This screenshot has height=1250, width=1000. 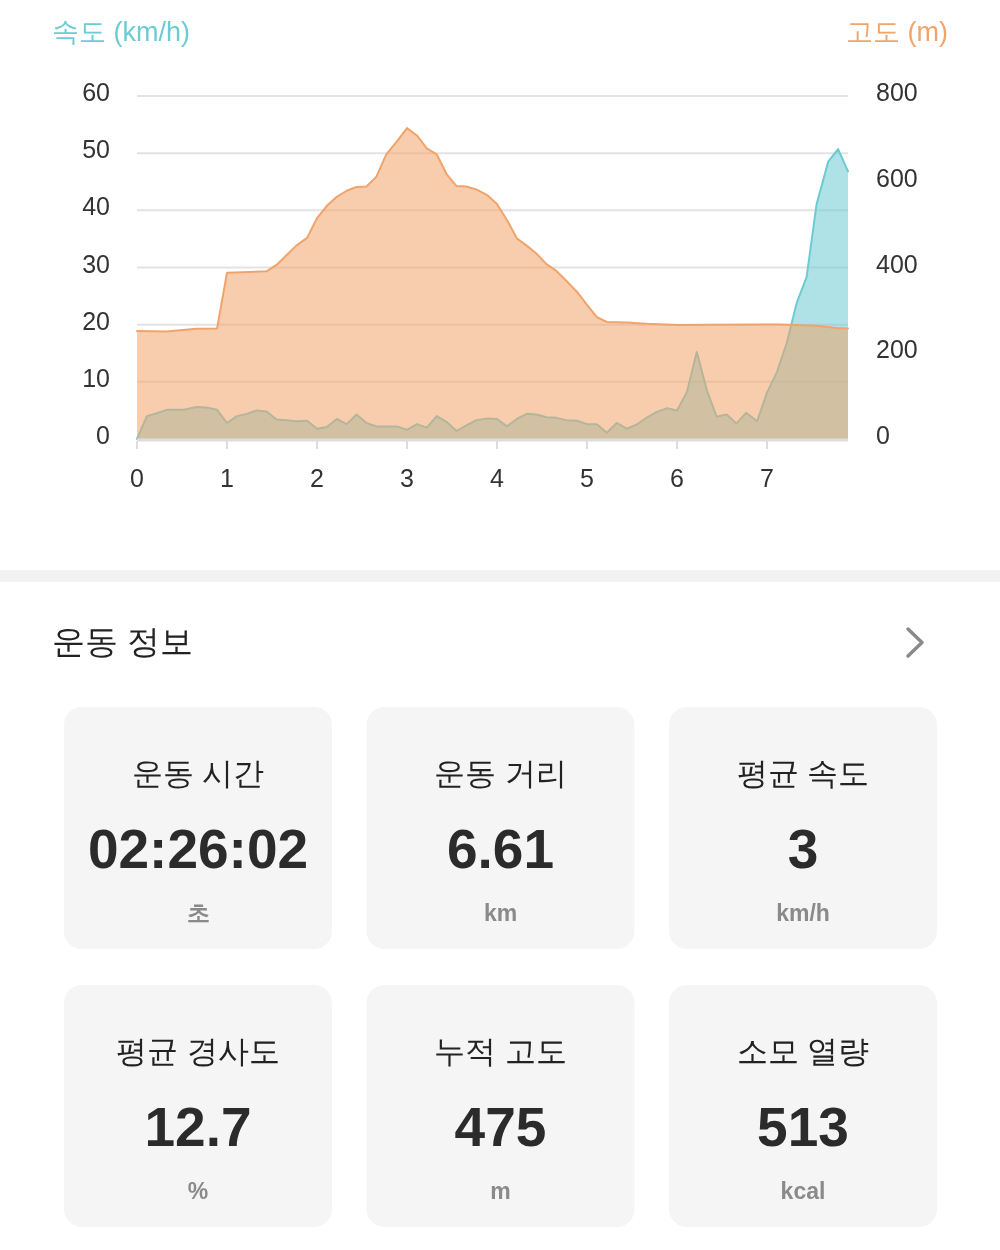 What do you see at coordinates (803, 1127) in the screenshot?
I see `card-value: 513` at bounding box center [803, 1127].